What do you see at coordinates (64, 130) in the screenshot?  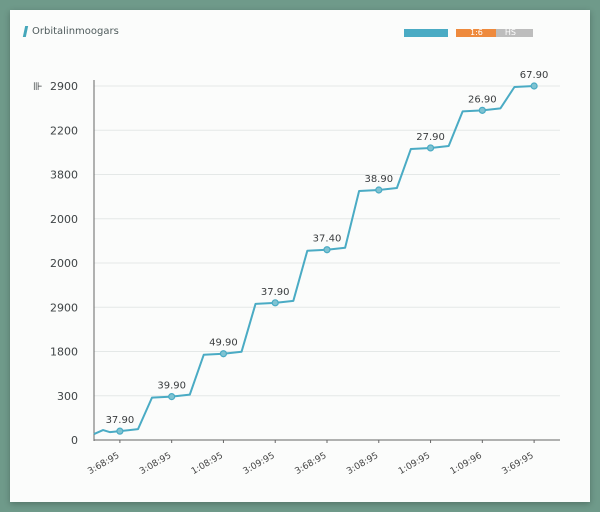 I see `y-tick-label: 2200` at bounding box center [64, 130].